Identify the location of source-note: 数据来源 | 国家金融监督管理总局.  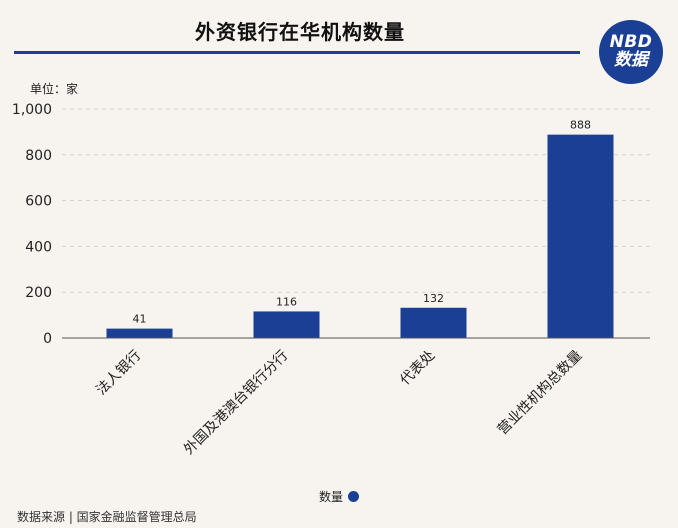
(107, 517).